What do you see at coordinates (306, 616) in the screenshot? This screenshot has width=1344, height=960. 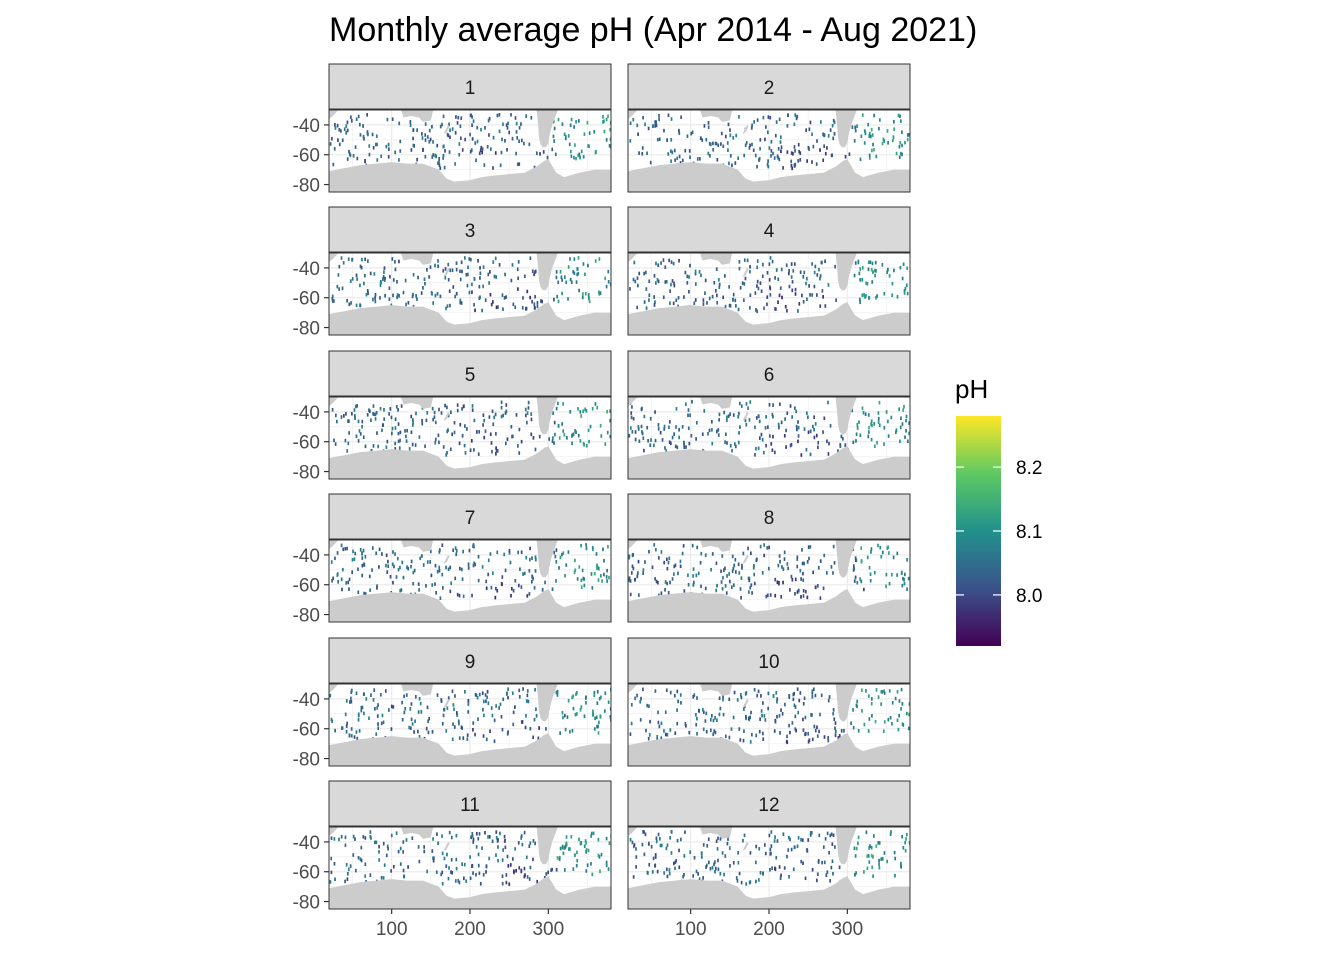 I see `y-tick-label: -80` at bounding box center [306, 616].